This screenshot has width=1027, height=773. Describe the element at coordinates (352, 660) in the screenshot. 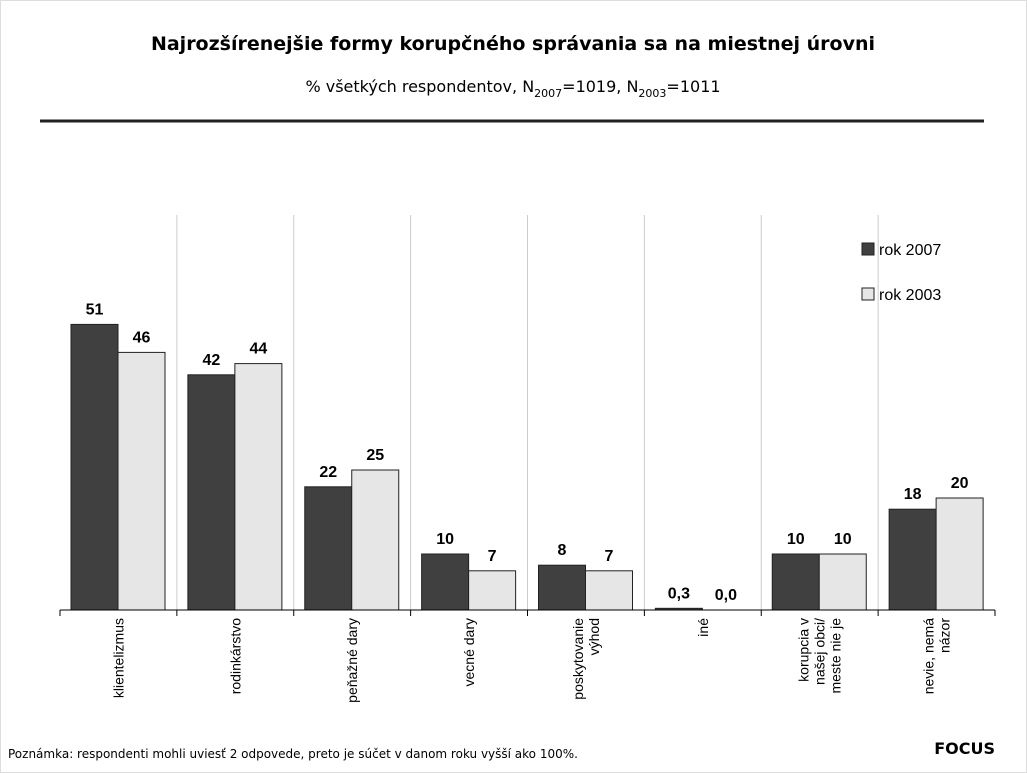

I see `x-tick-label: peňažné dary` at that location.